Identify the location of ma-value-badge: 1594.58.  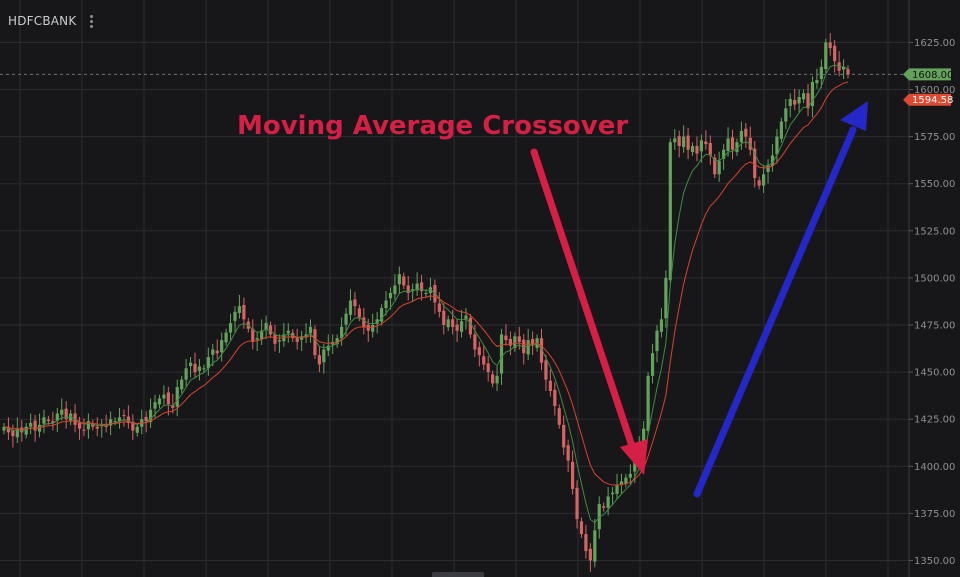
(928, 99).